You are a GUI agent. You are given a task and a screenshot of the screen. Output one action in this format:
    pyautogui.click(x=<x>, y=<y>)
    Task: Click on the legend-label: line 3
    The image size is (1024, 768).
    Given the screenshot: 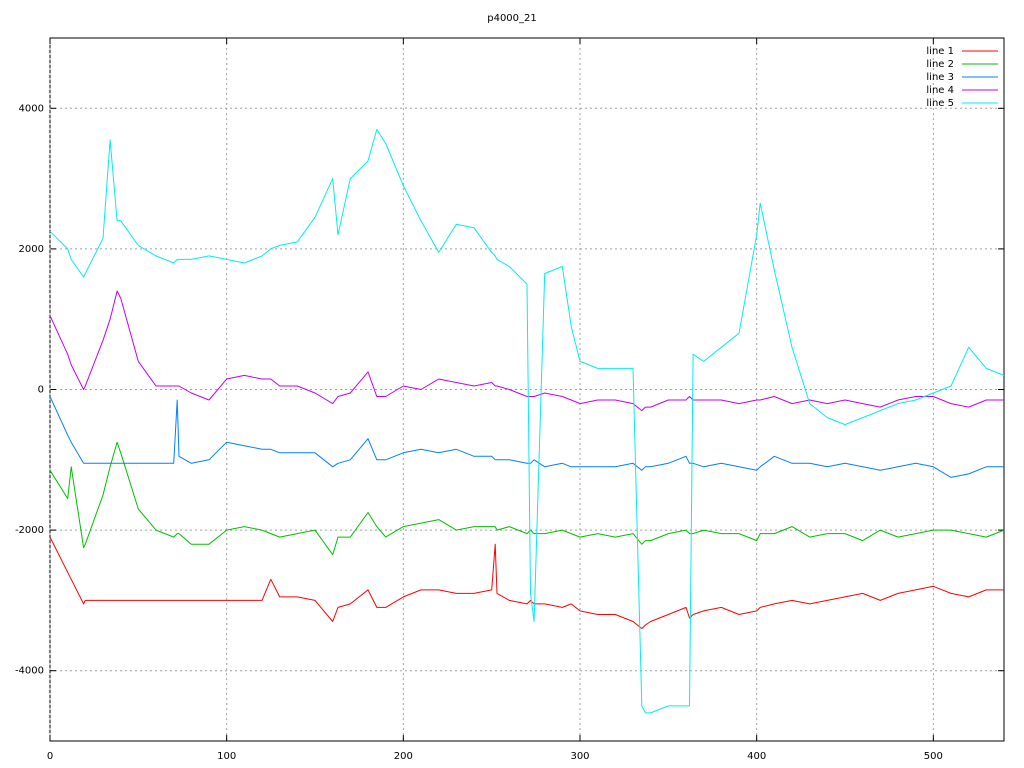 What is the action you would take?
    pyautogui.click(x=940, y=77)
    